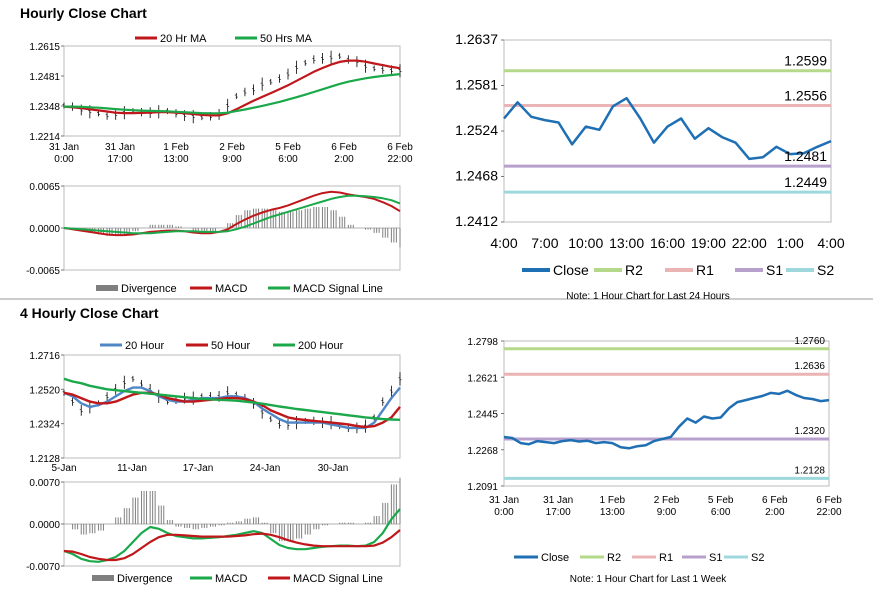 The image size is (873, 601). What do you see at coordinates (476, 85) in the screenshot?
I see `y-tick-label: 1.2581` at bounding box center [476, 85].